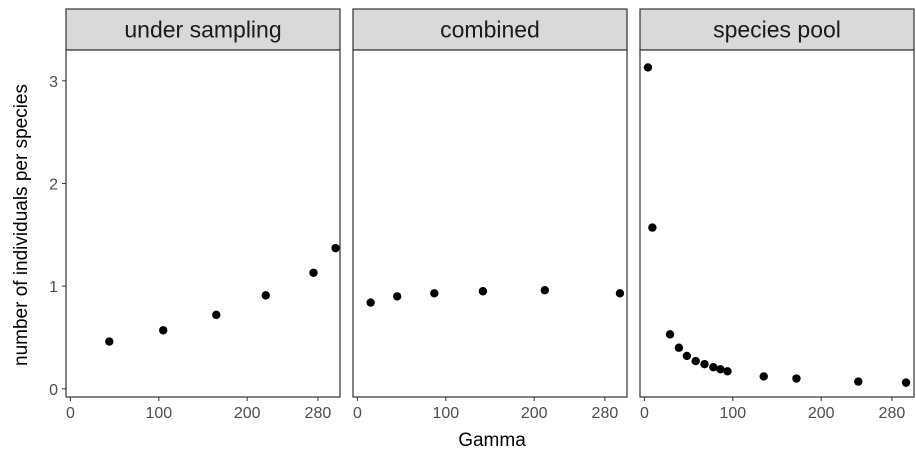  What do you see at coordinates (492, 440) in the screenshot?
I see `x-axis-title: Gamma` at bounding box center [492, 440].